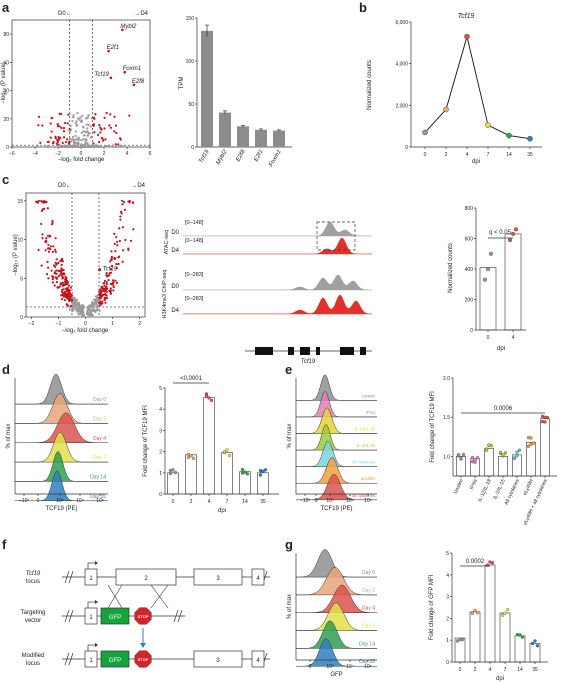  I want to click on volcano-a-gene-label: E2f1, so click(113, 48).